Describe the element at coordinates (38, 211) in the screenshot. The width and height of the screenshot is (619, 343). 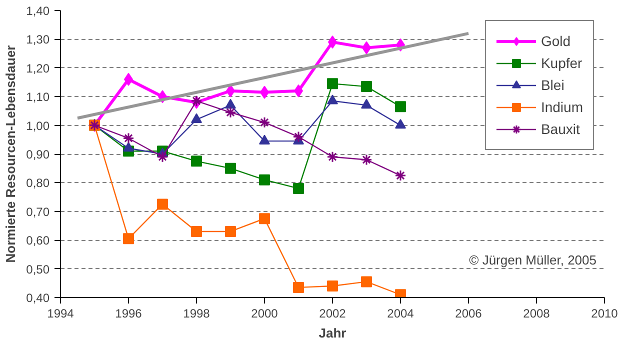
I see `y-tick-label: 0,70` at that location.